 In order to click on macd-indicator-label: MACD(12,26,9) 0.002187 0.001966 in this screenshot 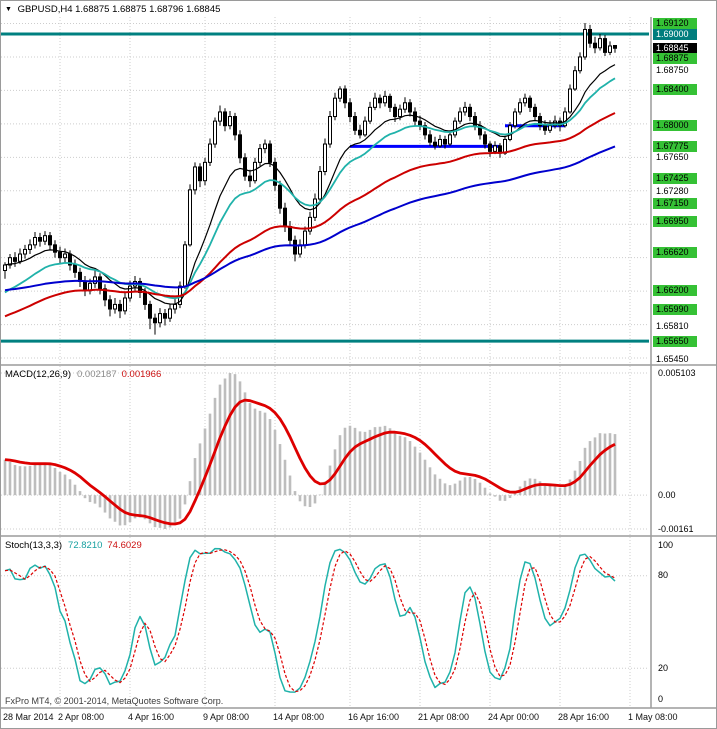, I will do `click(83, 374)`.